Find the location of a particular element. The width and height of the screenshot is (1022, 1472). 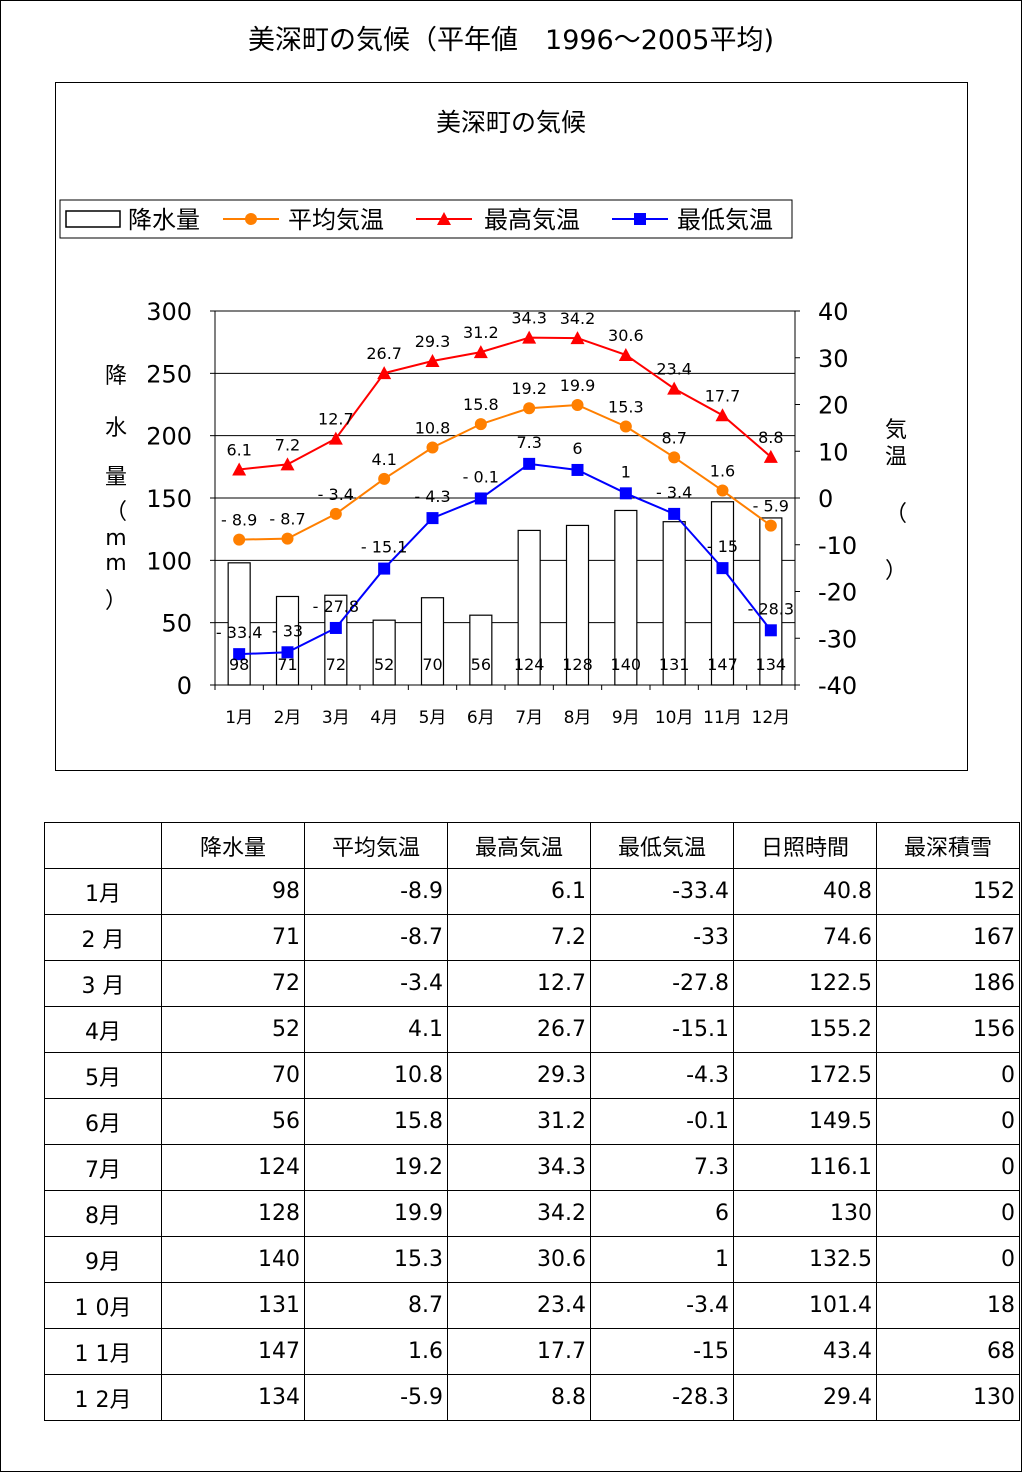

table-cell: -27.8 is located at coordinates (662, 983).